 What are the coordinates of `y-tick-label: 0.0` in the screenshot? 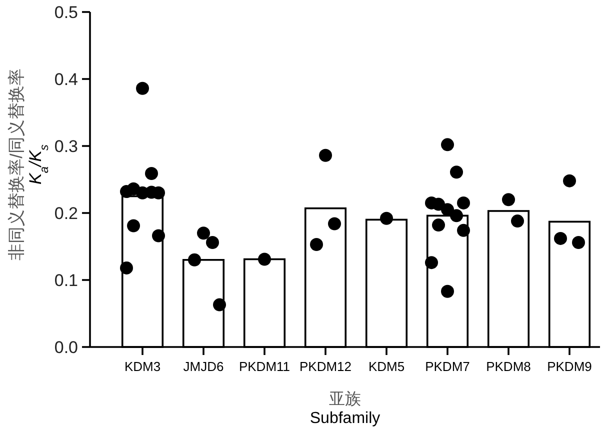 It's located at (66, 347).